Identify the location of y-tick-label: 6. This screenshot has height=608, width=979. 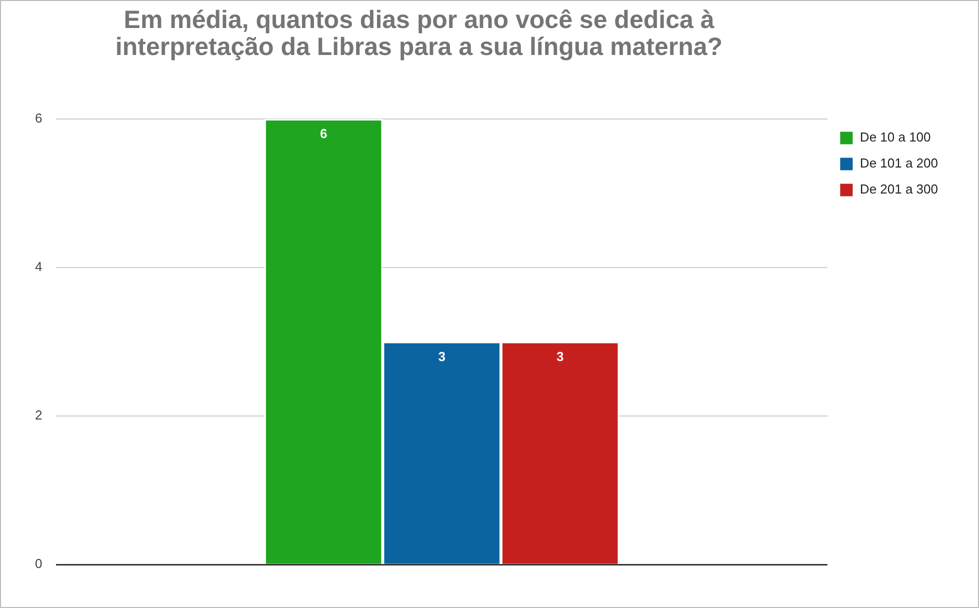
(38, 118).